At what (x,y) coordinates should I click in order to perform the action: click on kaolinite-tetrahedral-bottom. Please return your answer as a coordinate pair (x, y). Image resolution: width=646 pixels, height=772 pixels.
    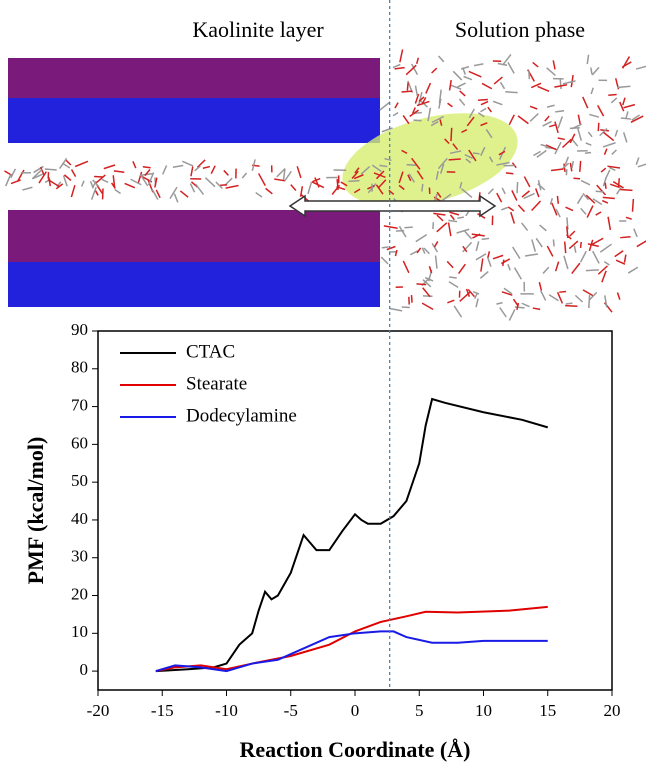
    Looking at the image, I should click on (194, 284).